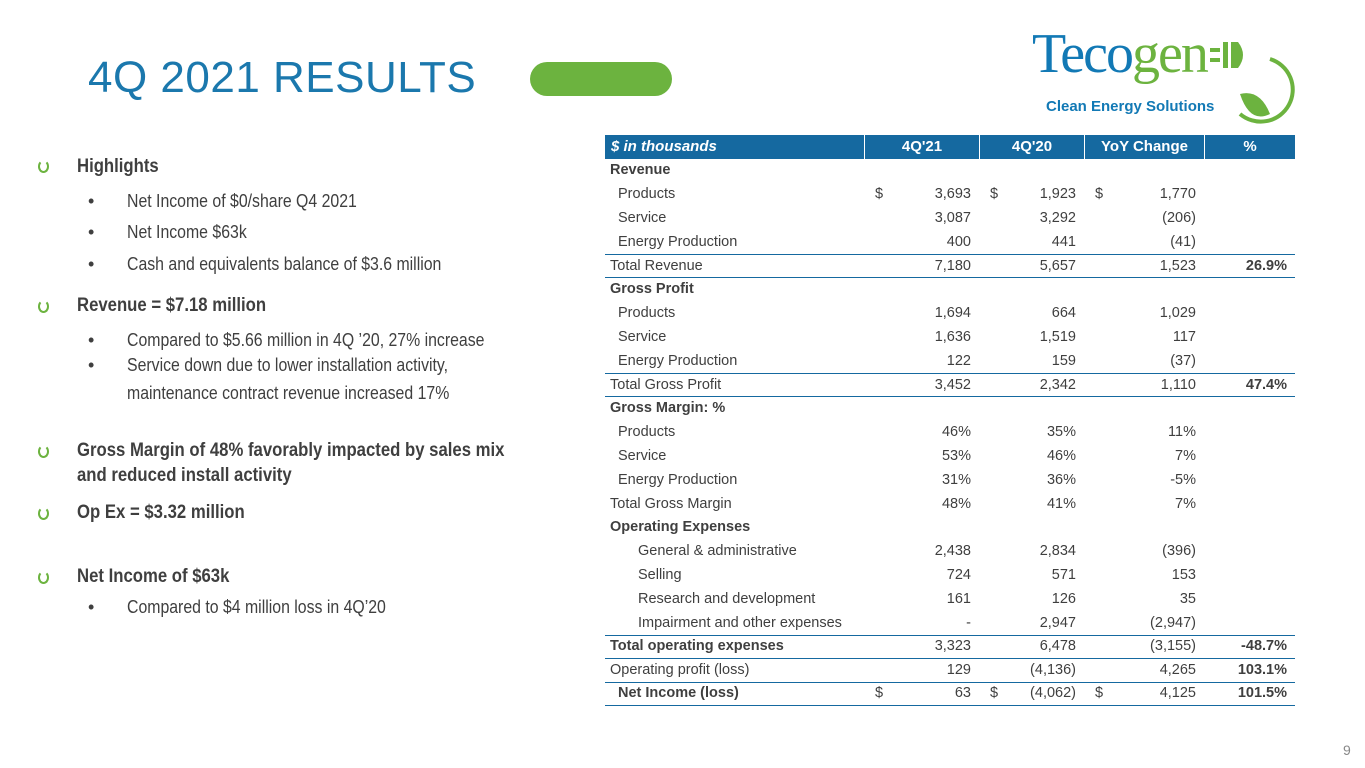 This screenshot has height=768, width=1365. I want to click on cell-value: (4,136), so click(1053, 669).